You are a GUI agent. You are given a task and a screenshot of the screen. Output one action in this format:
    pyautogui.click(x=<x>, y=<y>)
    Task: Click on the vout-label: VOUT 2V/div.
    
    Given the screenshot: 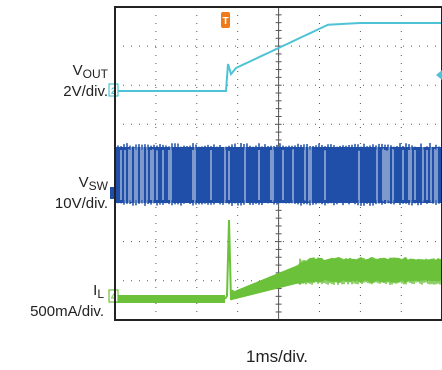 What is the action you would take?
    pyautogui.click(x=85, y=81)
    